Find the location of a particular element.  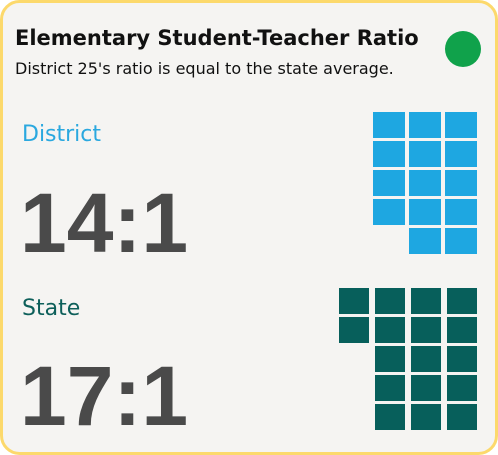

ratio: 17:1 is located at coordinates (104, 396).